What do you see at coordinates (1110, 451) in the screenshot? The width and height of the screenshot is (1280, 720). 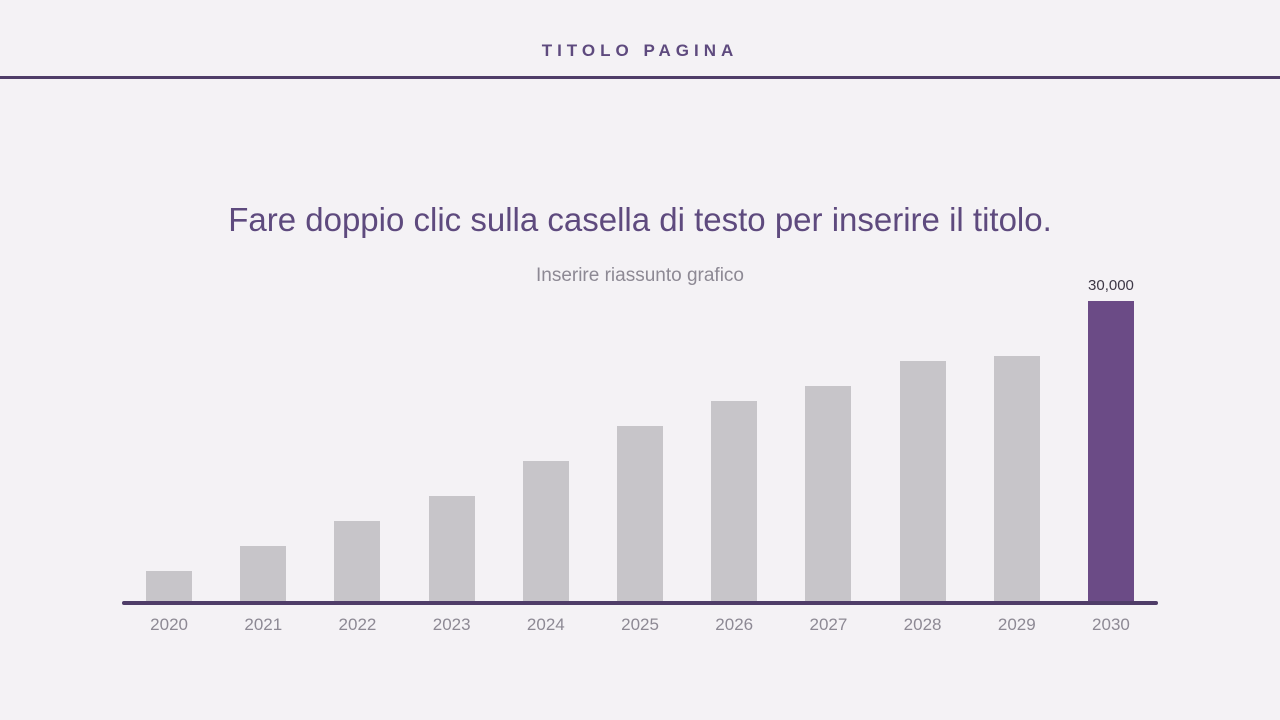 I see `bar-highlighted` at bounding box center [1110, 451].